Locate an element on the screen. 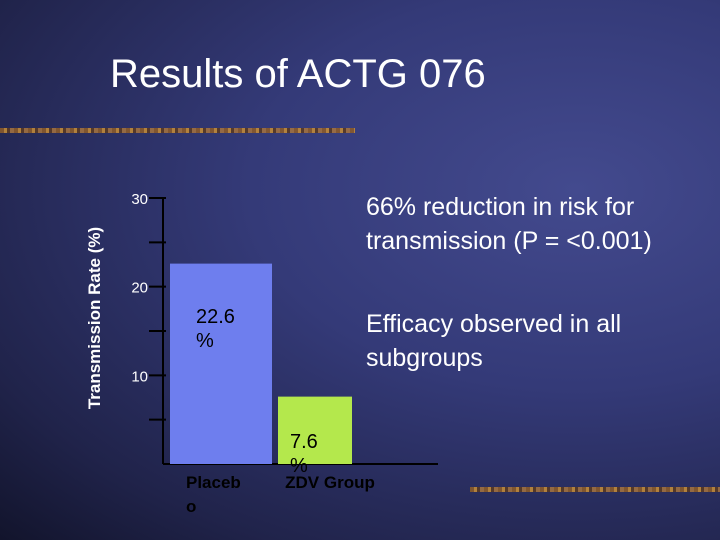 The image size is (720, 540). data-label-zdv: 7.6% is located at coordinates (304, 454).